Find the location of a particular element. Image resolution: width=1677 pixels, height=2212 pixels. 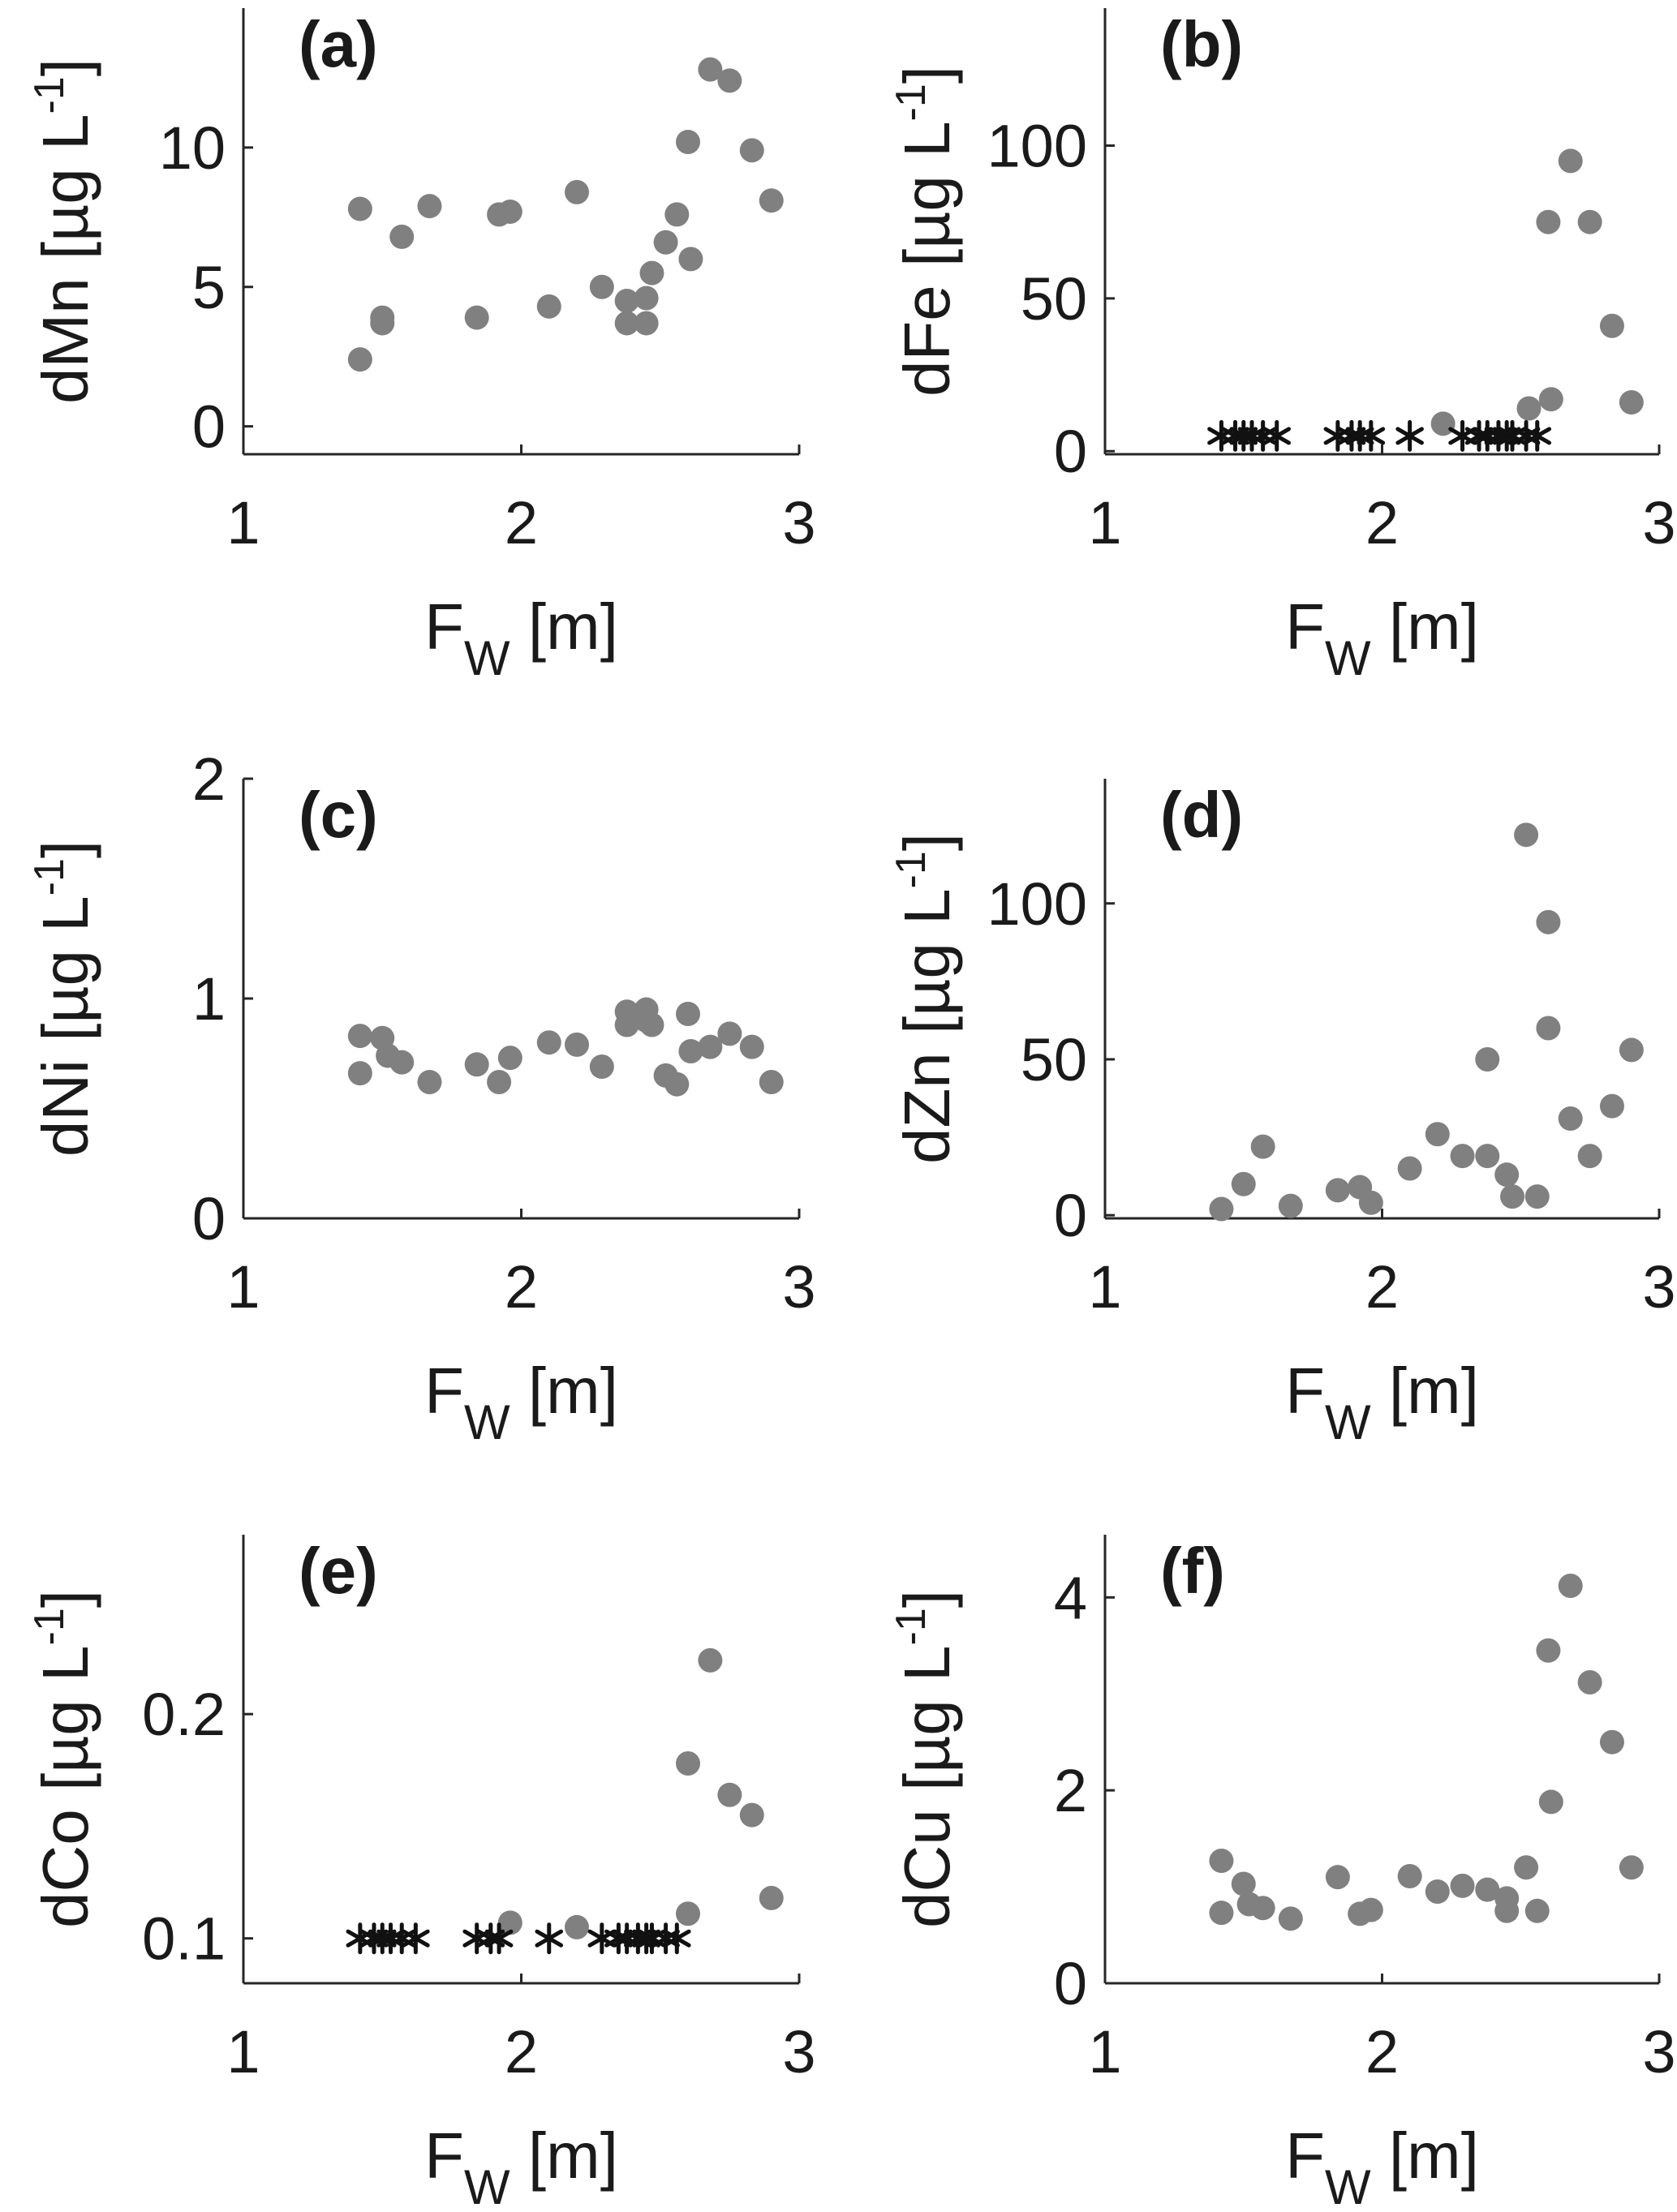

panel-label: (b) is located at coordinates (1201, 44).